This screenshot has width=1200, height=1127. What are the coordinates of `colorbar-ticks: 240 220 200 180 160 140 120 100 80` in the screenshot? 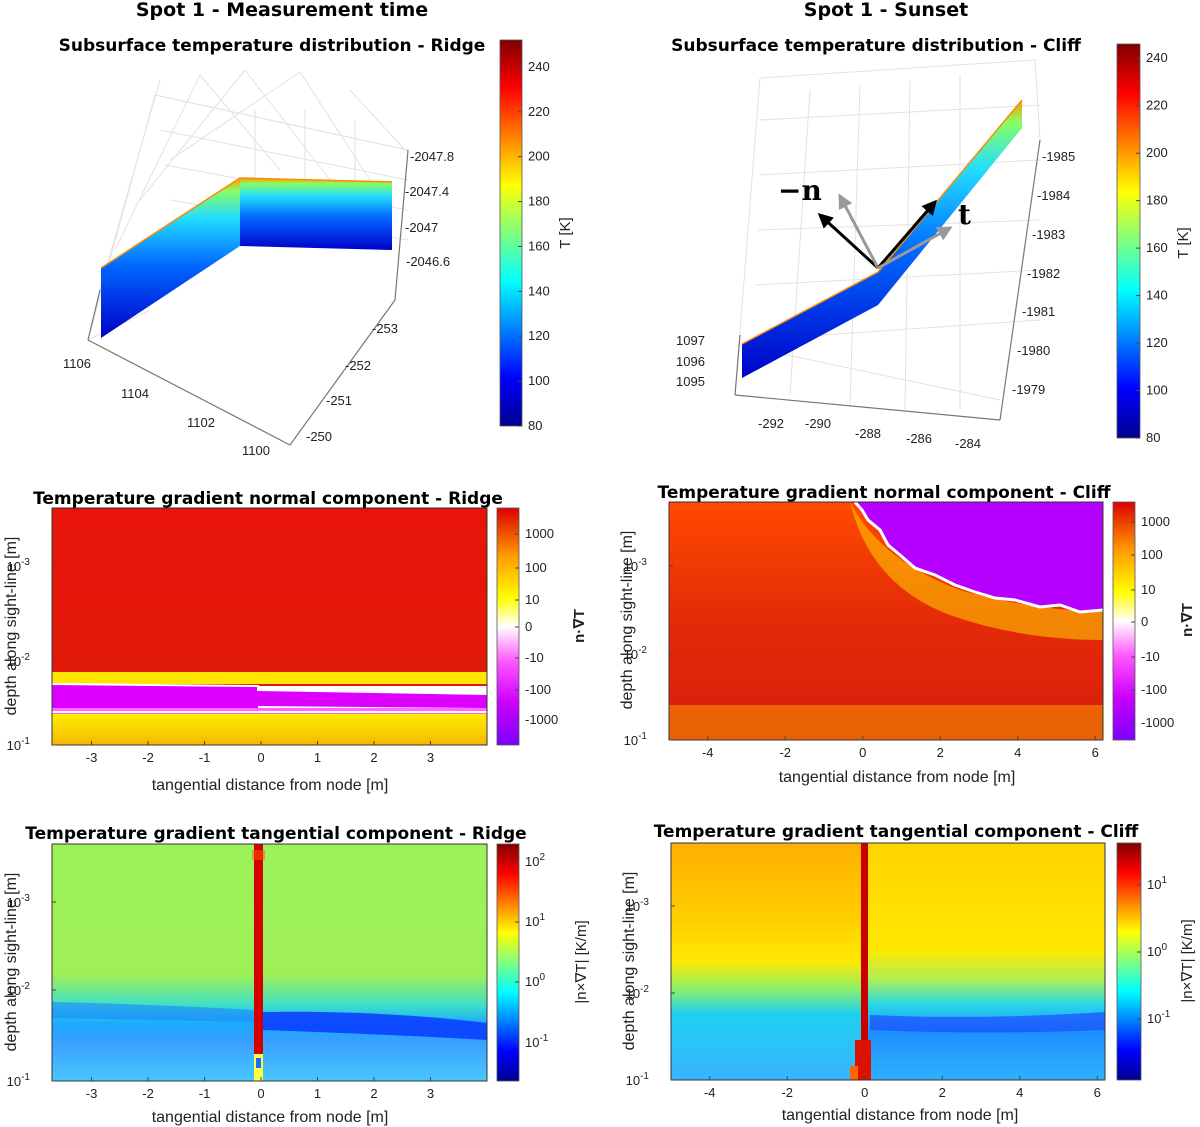 It's located at (1152, 247).